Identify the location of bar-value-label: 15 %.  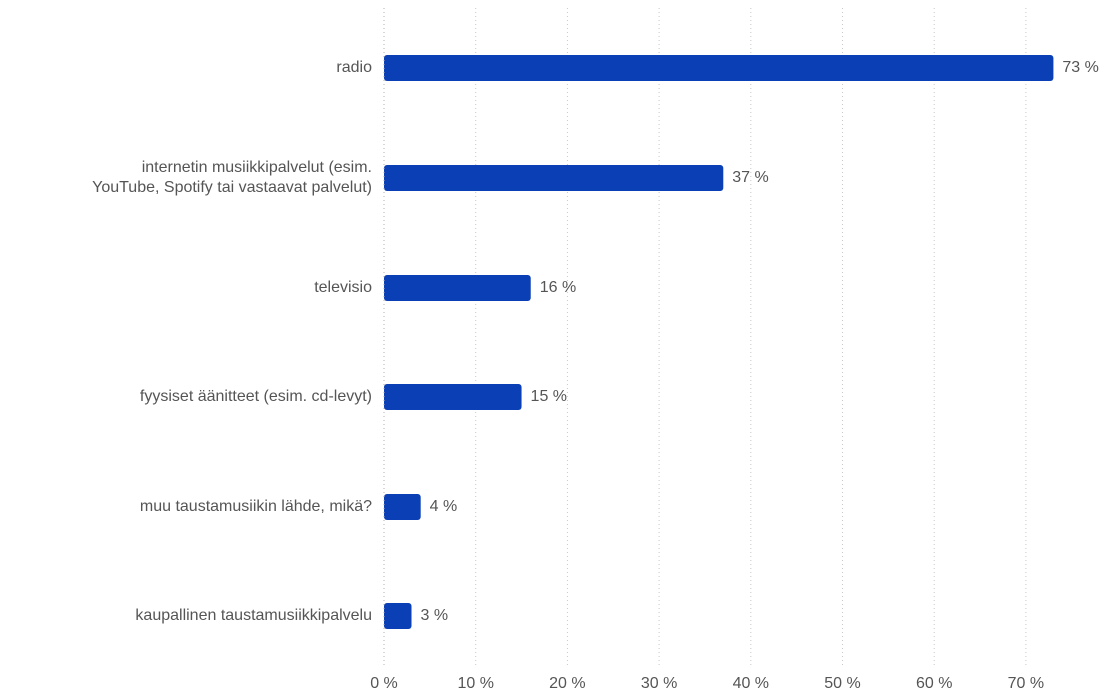
(549, 396).